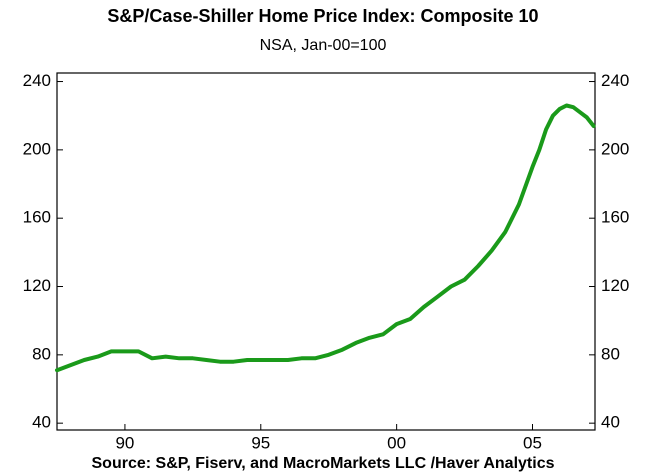 The height and width of the screenshot is (474, 646). Describe the element at coordinates (610, 422) in the screenshot. I see `y2-tick-label: 40` at that location.